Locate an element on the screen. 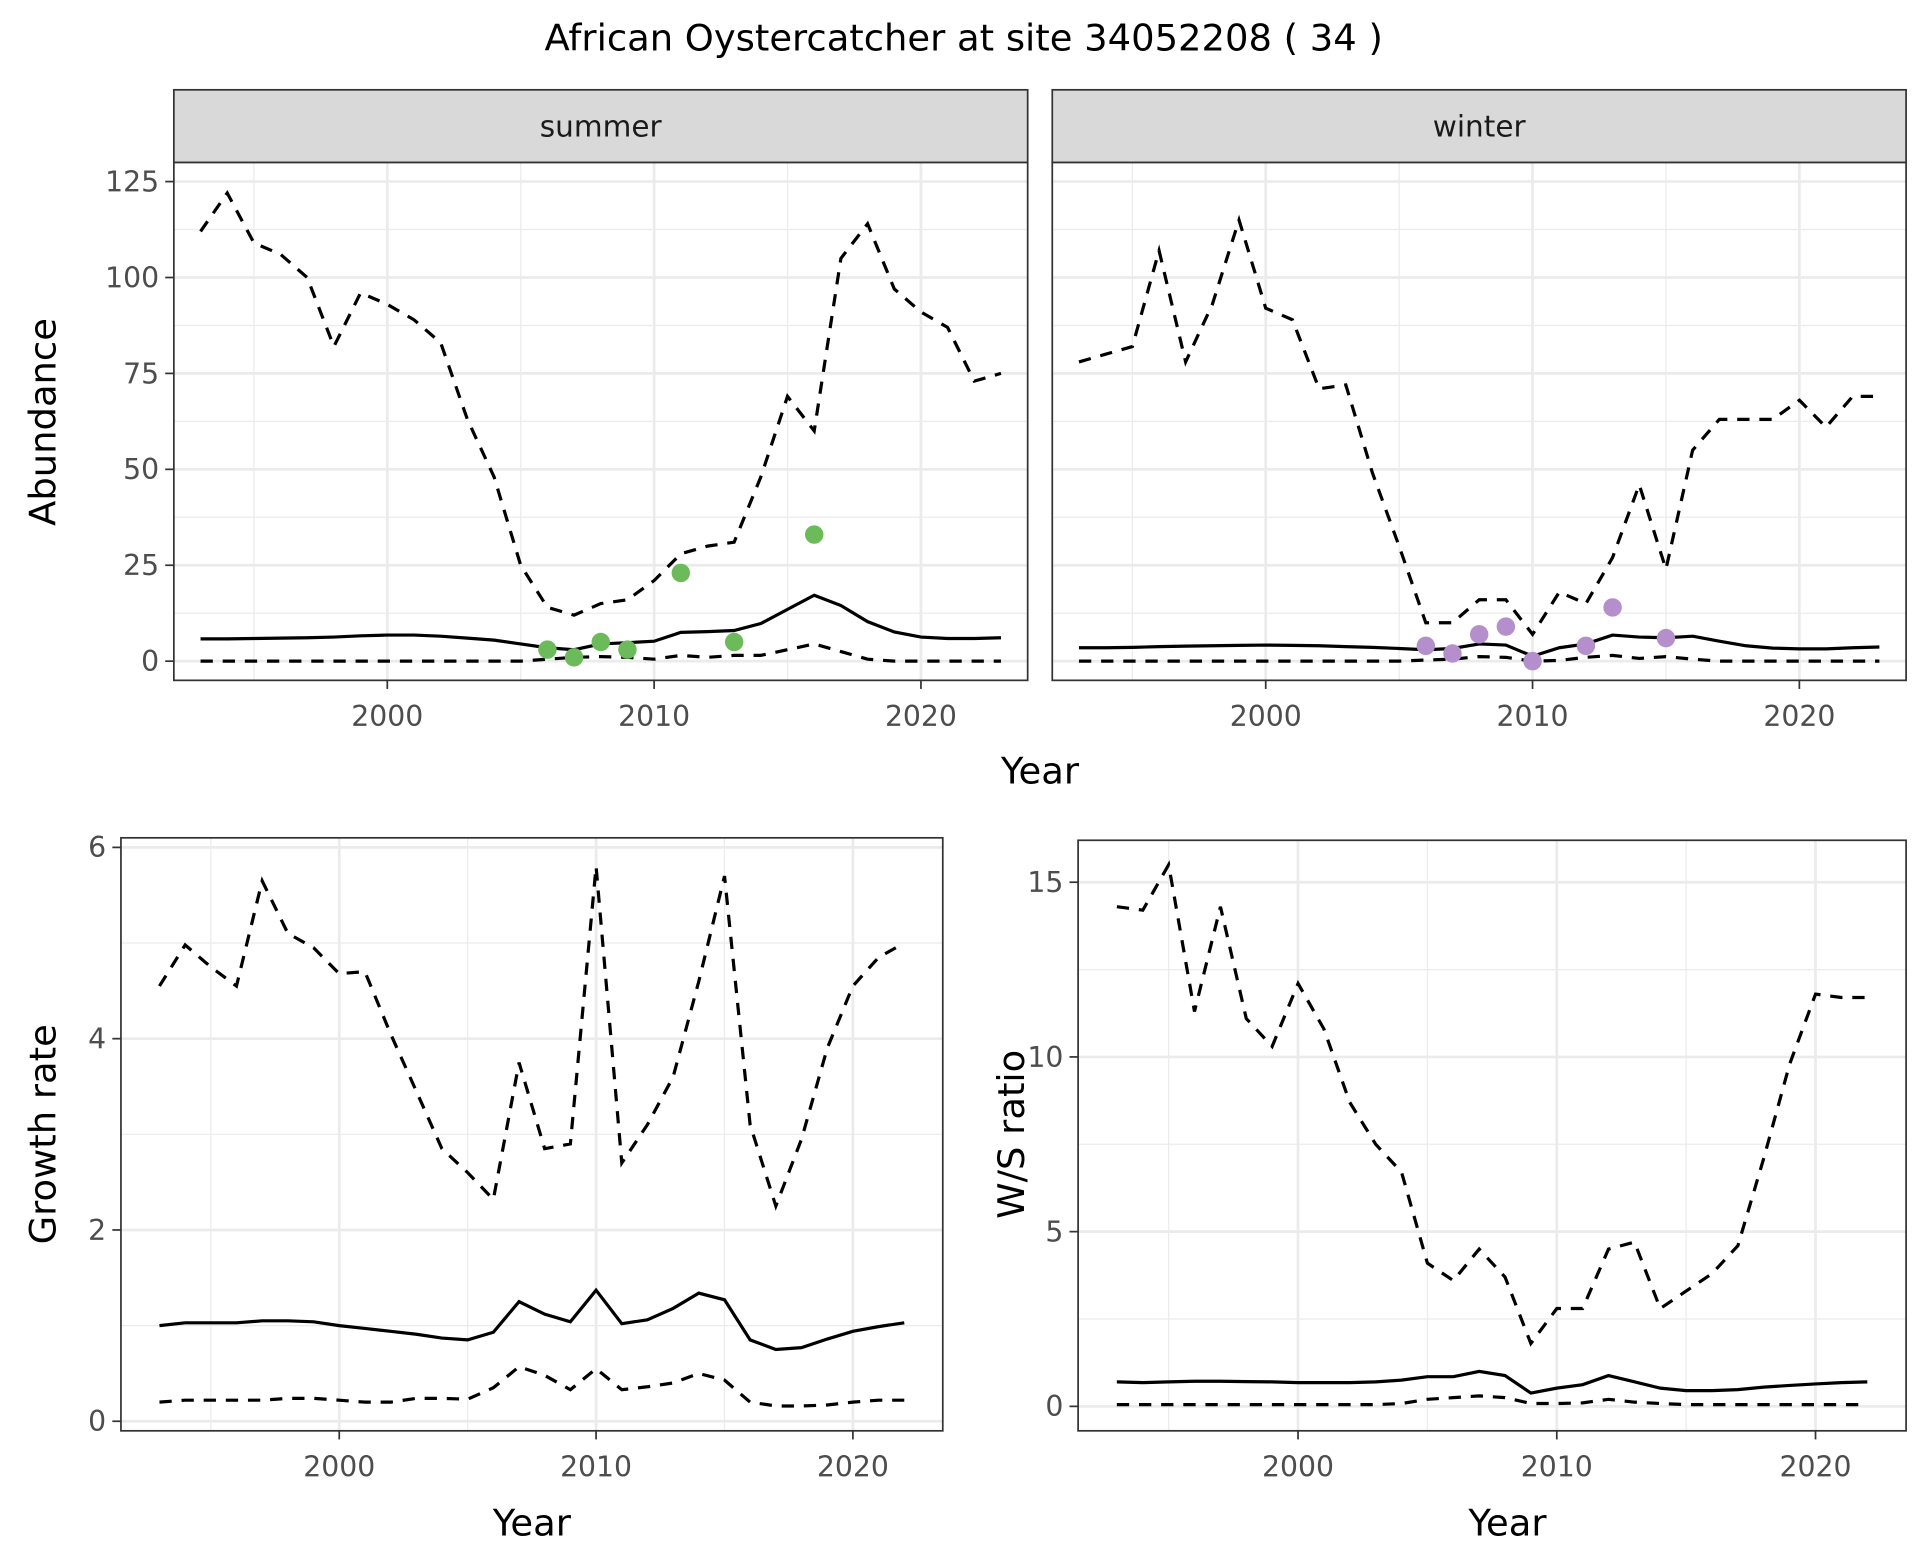  y-tick-label: 6 is located at coordinates (97, 847).